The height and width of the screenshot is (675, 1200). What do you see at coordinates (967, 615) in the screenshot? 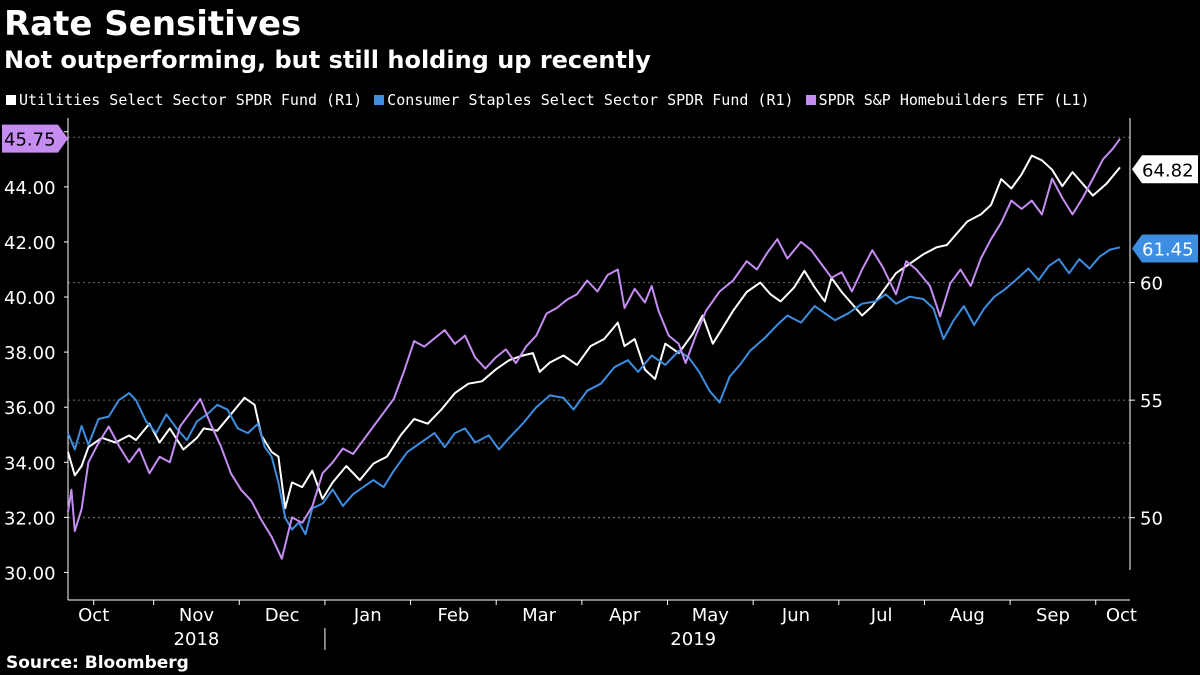
I see `x-month-label-10: Aug` at bounding box center [967, 615].